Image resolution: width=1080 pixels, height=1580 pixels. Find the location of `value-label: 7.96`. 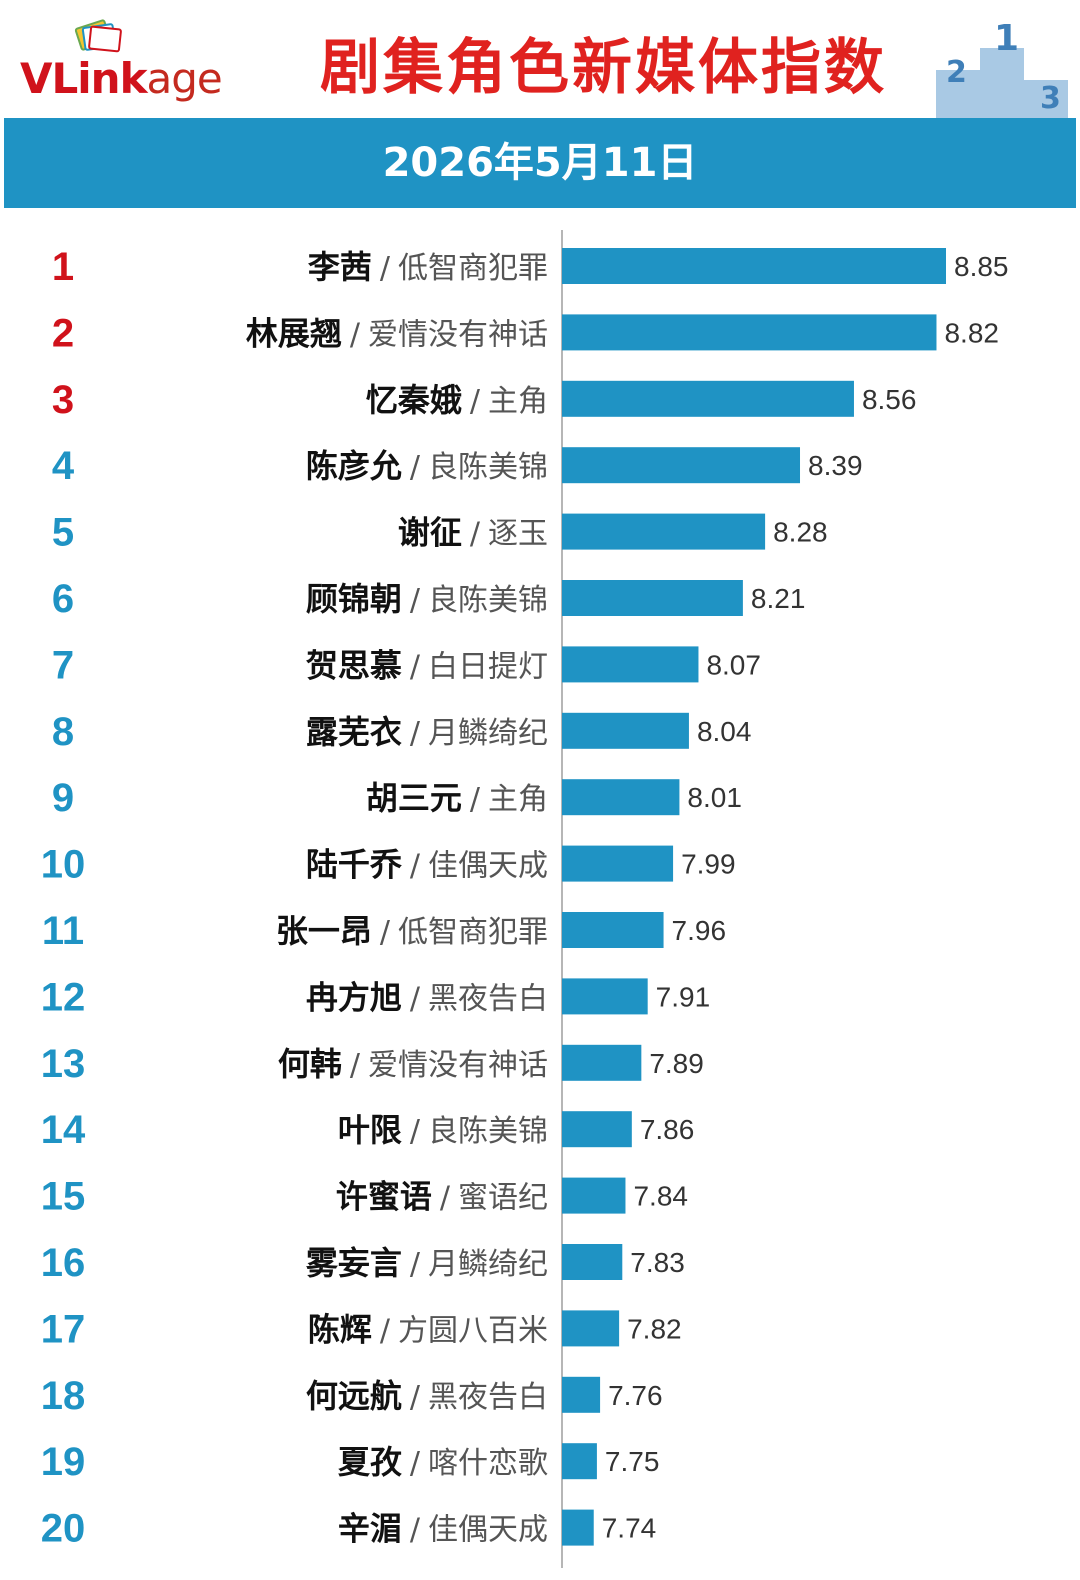

value-label: 7.96 is located at coordinates (699, 930).